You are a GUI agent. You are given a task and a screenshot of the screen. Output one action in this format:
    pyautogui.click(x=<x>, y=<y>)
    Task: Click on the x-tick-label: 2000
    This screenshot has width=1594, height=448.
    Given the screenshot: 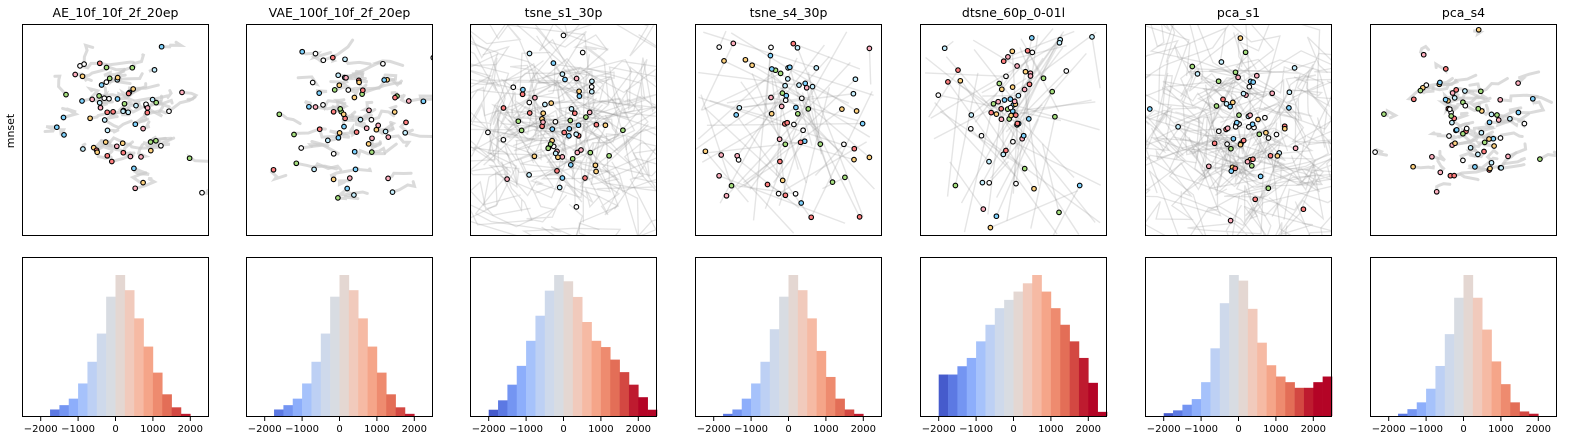 What is the action you would take?
    pyautogui.click(x=190, y=429)
    